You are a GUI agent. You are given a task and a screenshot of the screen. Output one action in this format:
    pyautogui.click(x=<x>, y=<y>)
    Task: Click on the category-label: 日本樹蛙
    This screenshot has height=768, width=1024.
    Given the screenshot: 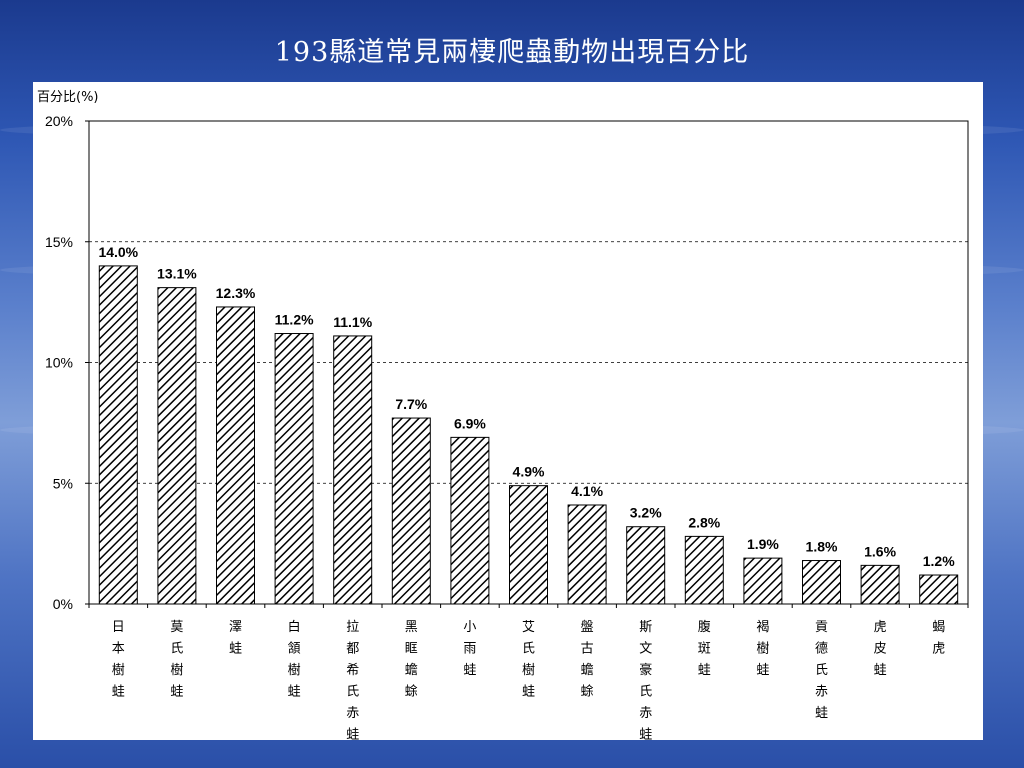 What is the action you would take?
    pyautogui.click(x=118, y=660)
    